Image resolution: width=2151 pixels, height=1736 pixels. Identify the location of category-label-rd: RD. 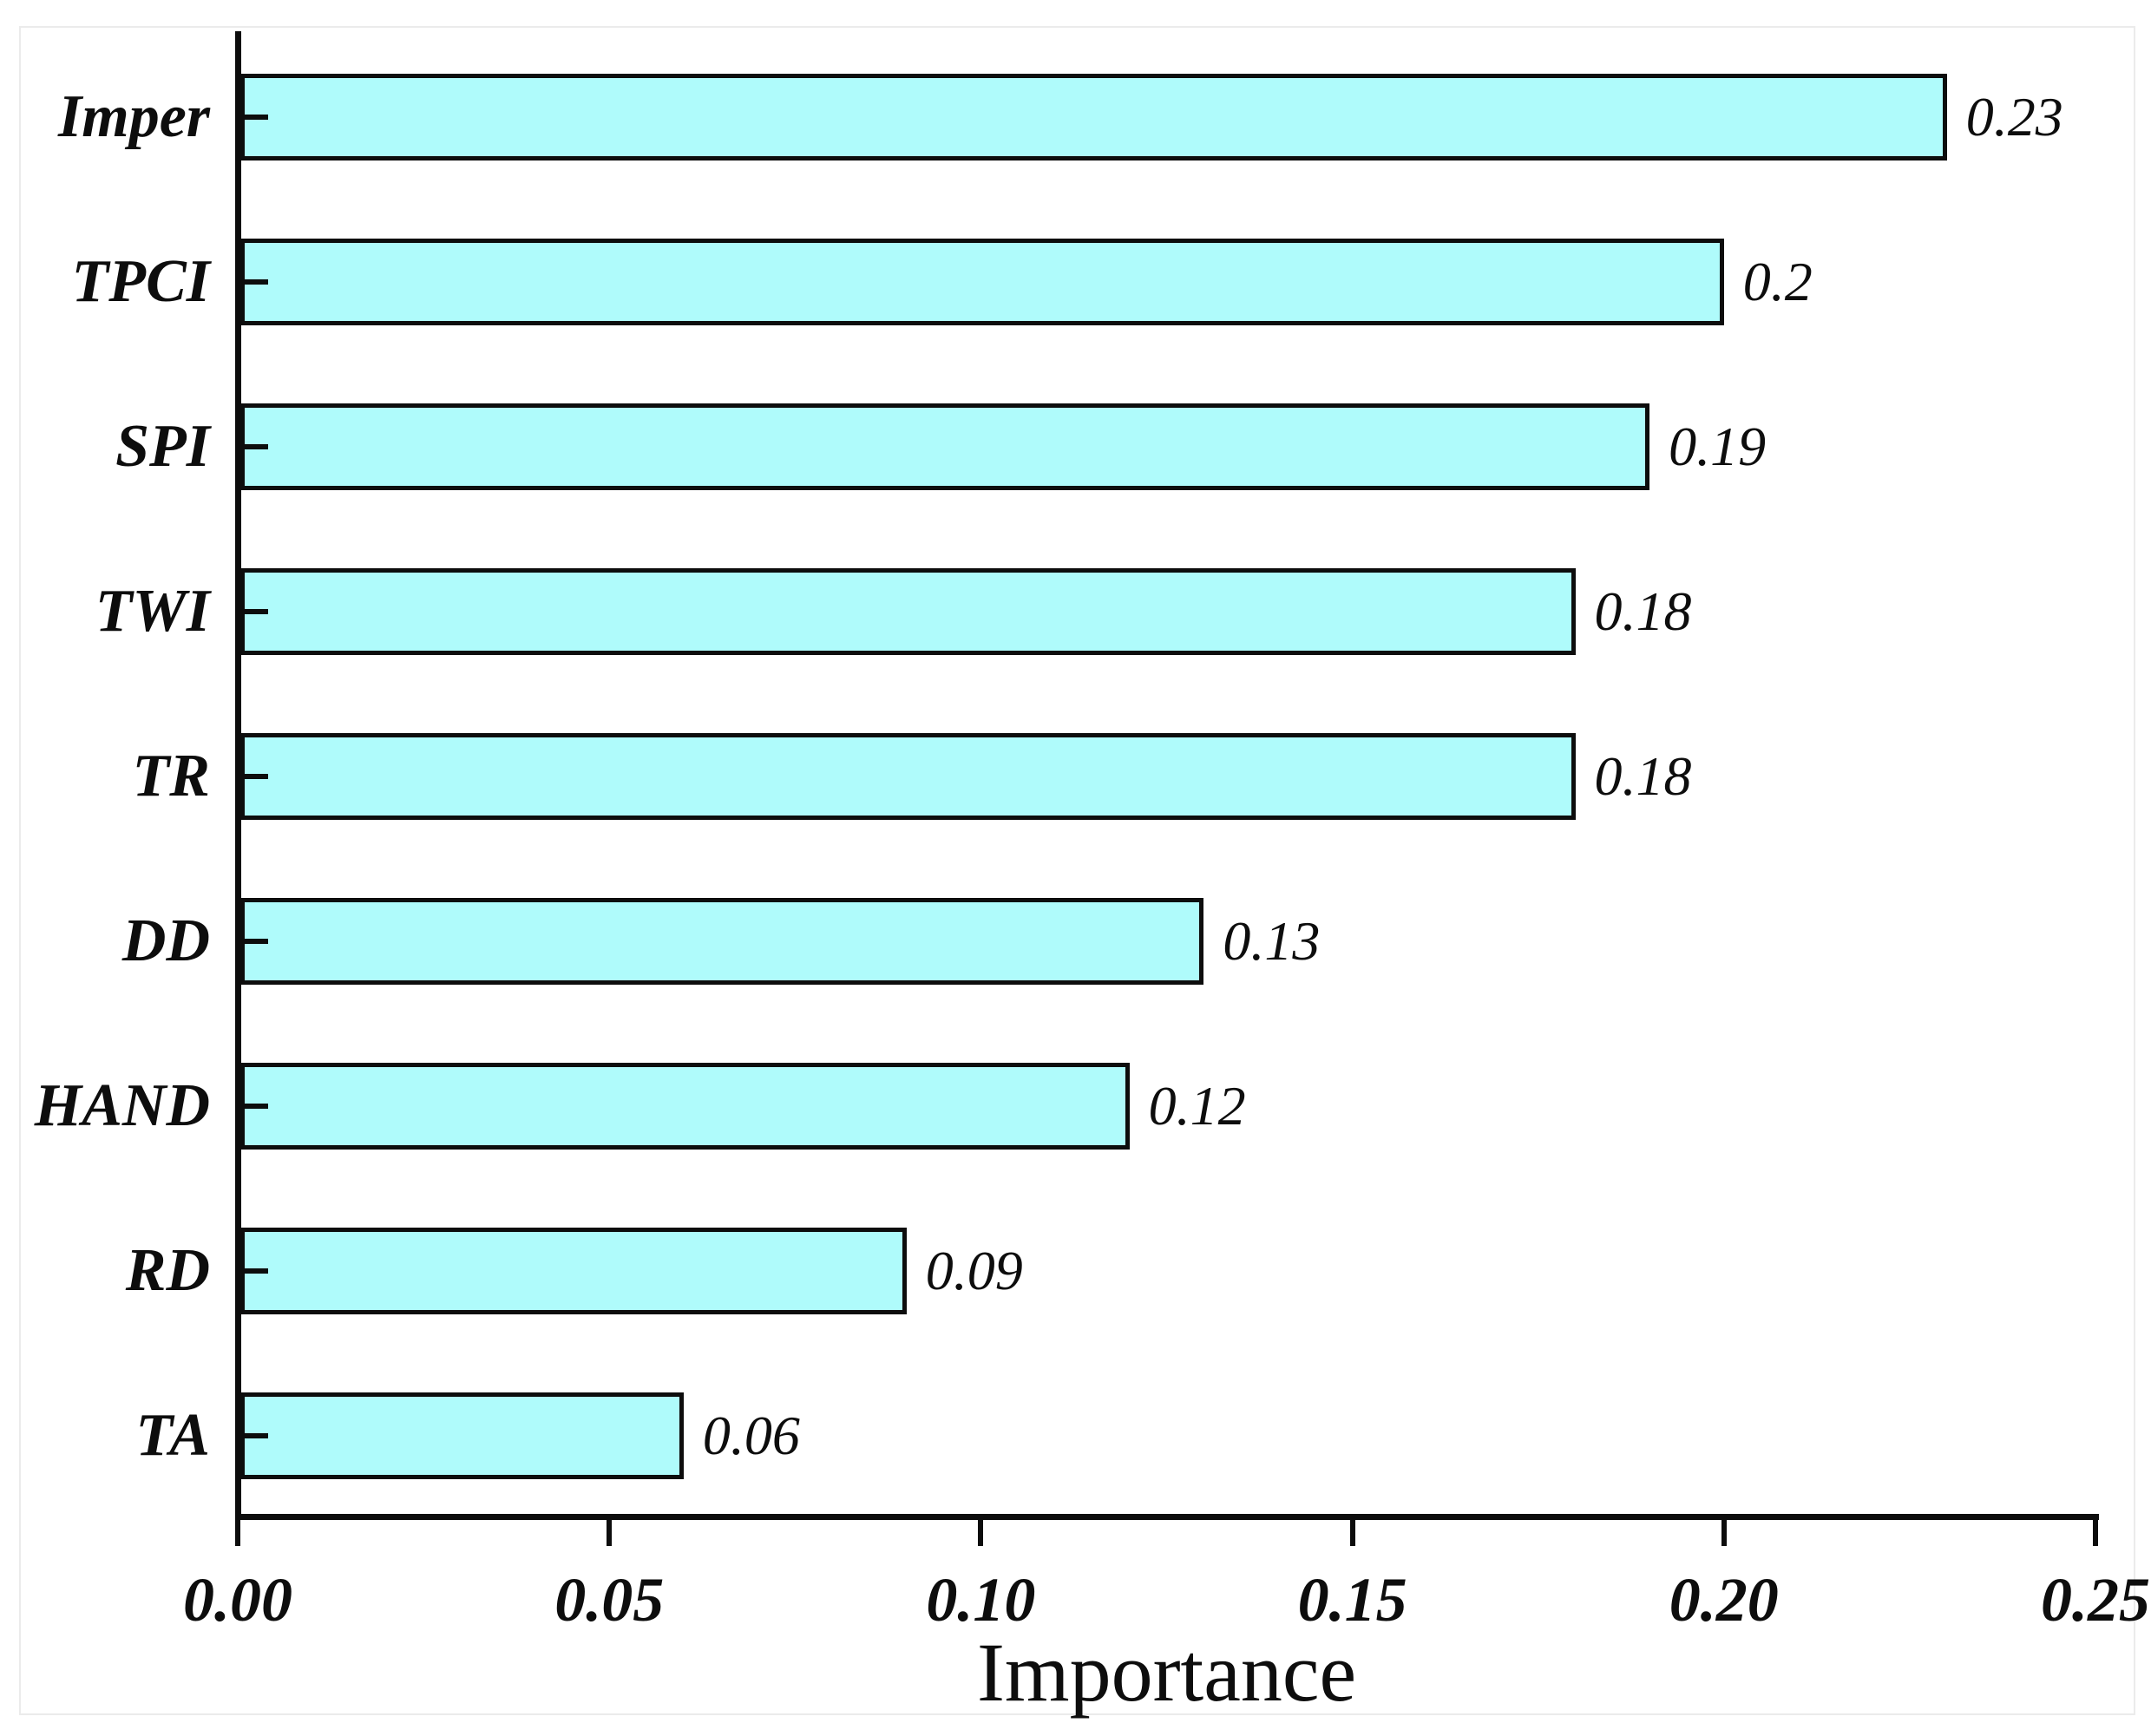
(167, 1270).